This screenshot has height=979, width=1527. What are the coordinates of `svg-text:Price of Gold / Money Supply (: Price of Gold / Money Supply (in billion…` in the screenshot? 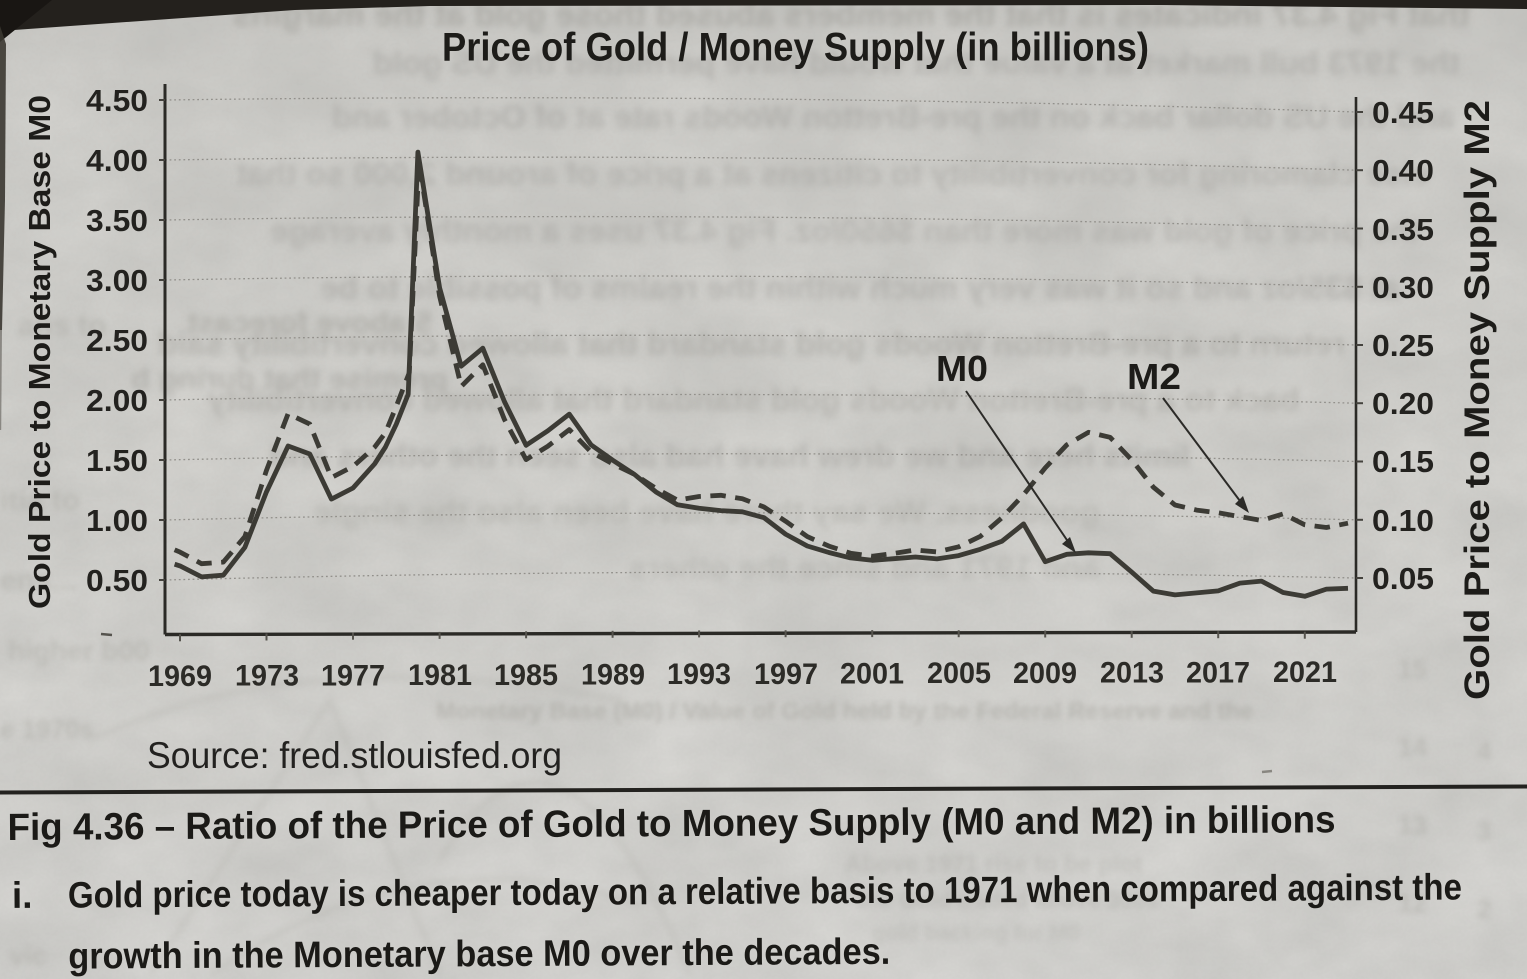 It's located at (795, 48).